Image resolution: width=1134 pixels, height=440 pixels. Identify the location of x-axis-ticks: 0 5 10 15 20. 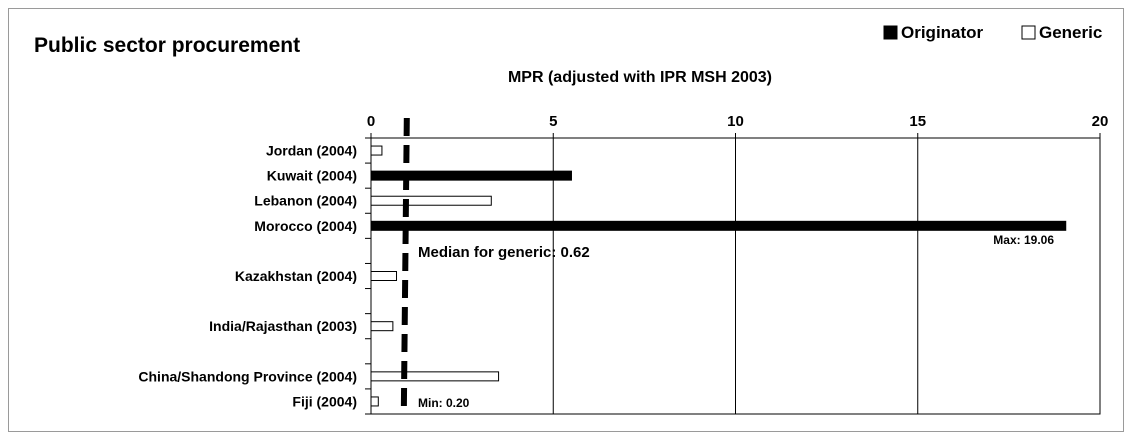
(738, 125).